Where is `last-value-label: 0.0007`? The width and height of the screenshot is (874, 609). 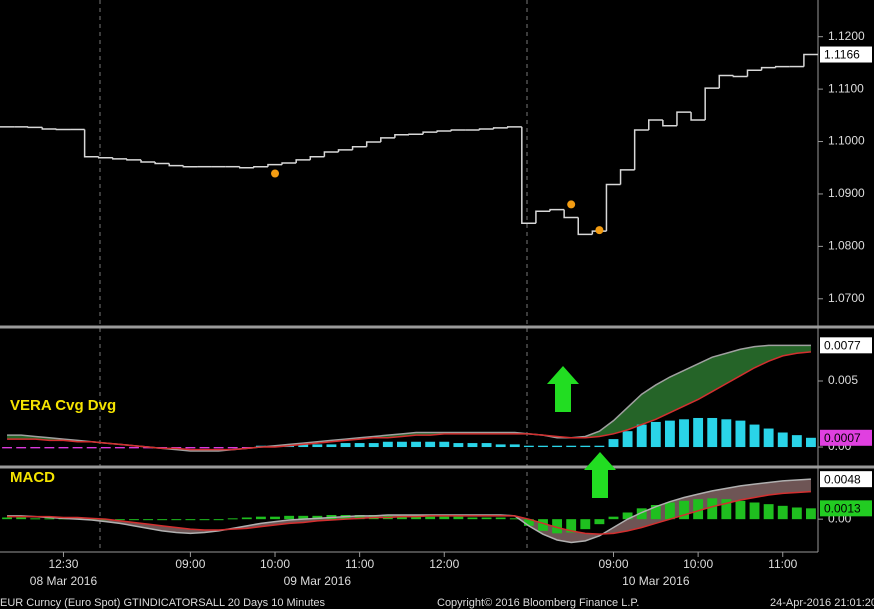 last-value-label: 0.0007 is located at coordinates (842, 438).